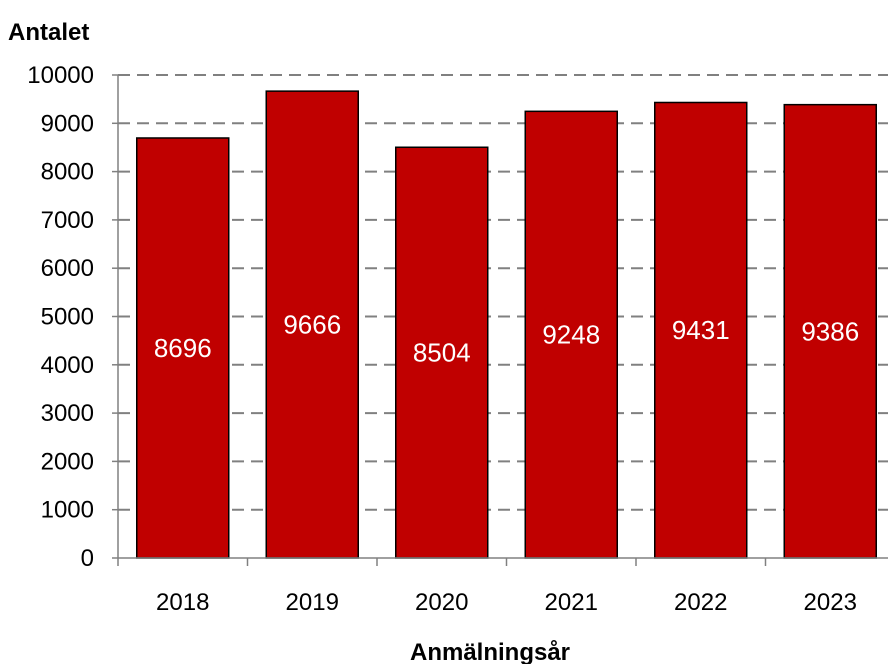 The image size is (888, 664). I want to click on data-label: 9431, so click(701, 330).